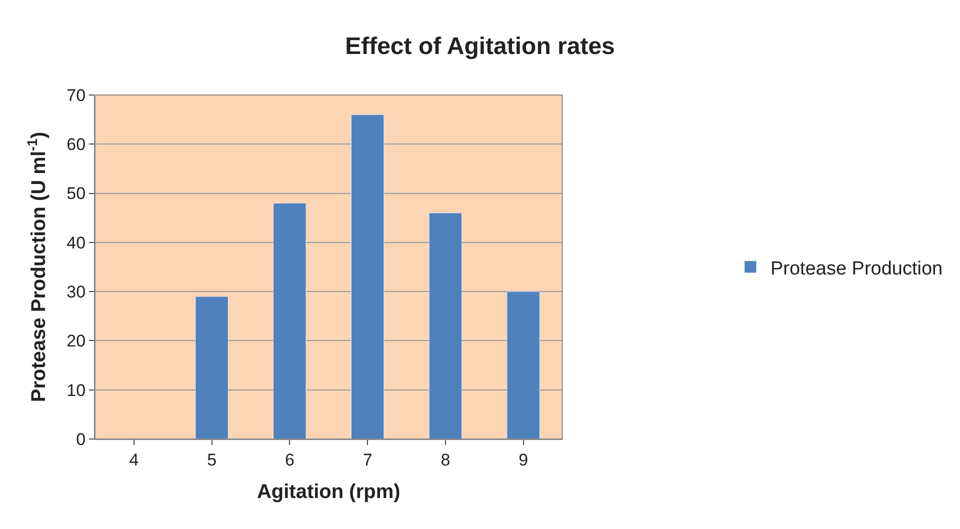  Describe the element at coordinates (76, 292) in the screenshot. I see `y-tick-label: 30` at that location.